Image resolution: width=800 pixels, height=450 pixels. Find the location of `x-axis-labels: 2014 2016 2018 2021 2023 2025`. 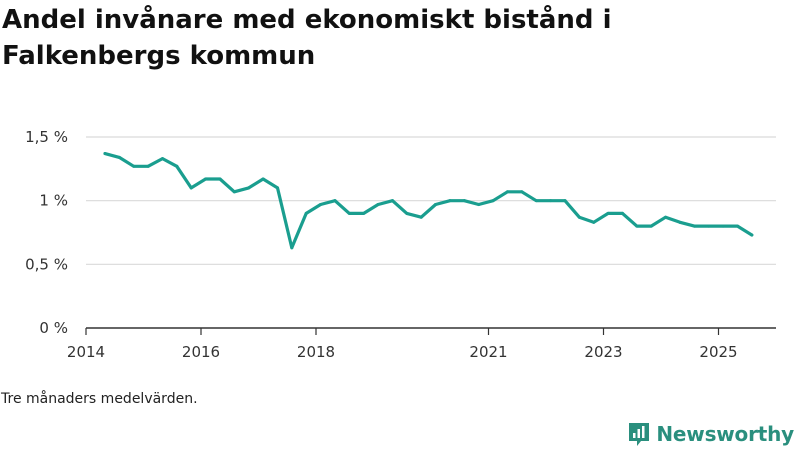

x-axis-labels: 2014 2016 2018 2021 2023 2025 is located at coordinates (402, 351).